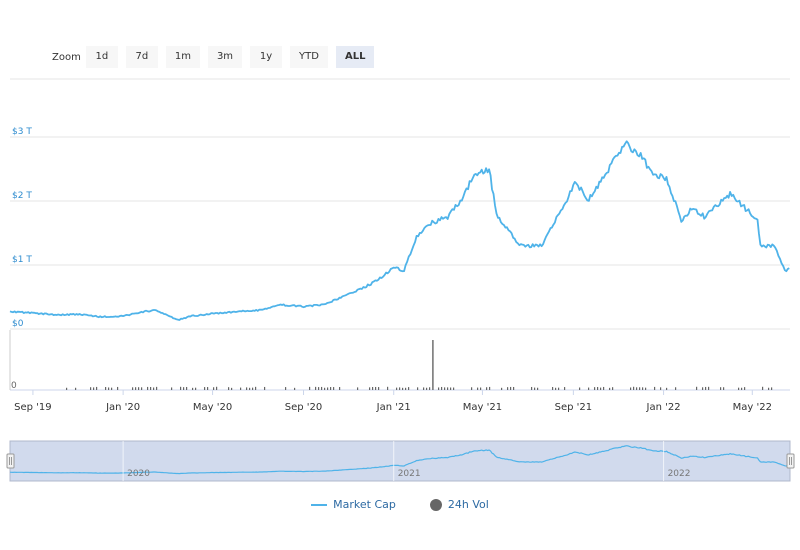 This screenshot has height=550, width=800. Describe the element at coordinates (212, 407) in the screenshot. I see `x-tick-label: May '20` at that location.